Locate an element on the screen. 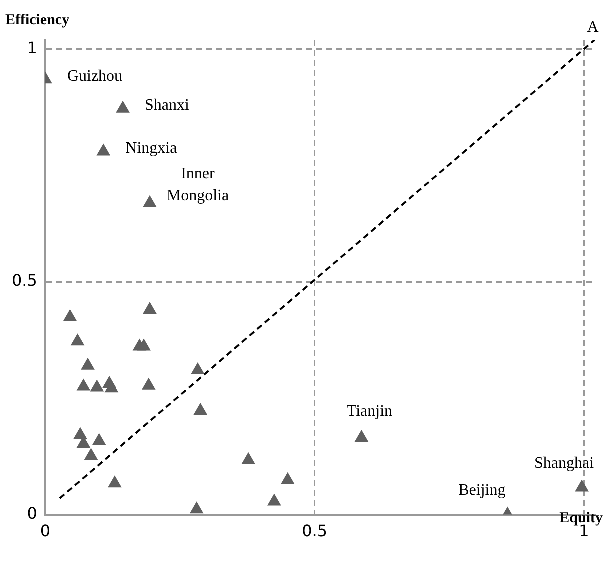 Image resolution: width=603 pixels, height=562 pixels. annotation: Beijing is located at coordinates (482, 491).